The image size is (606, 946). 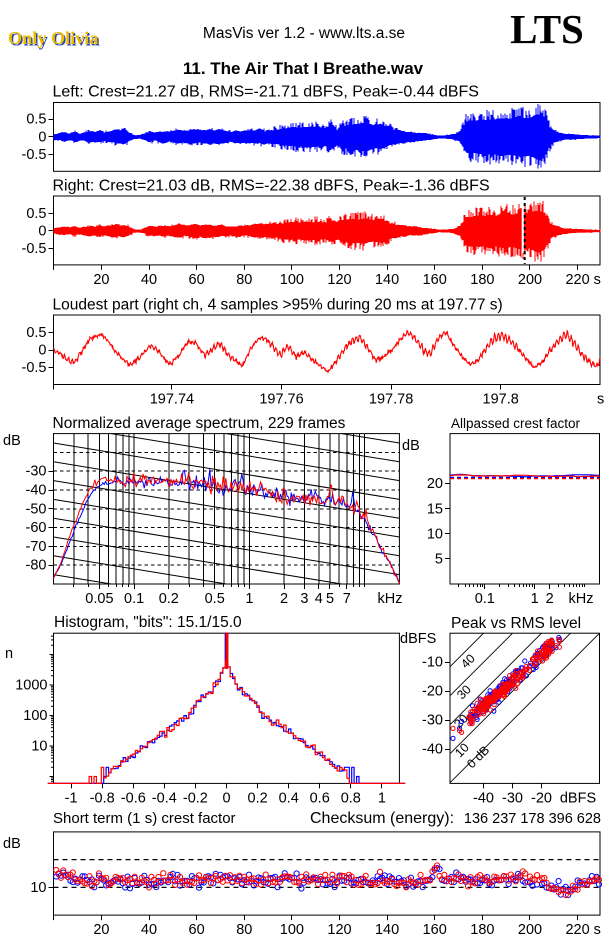 I want to click on svg-text: n, so click(x=9, y=654).